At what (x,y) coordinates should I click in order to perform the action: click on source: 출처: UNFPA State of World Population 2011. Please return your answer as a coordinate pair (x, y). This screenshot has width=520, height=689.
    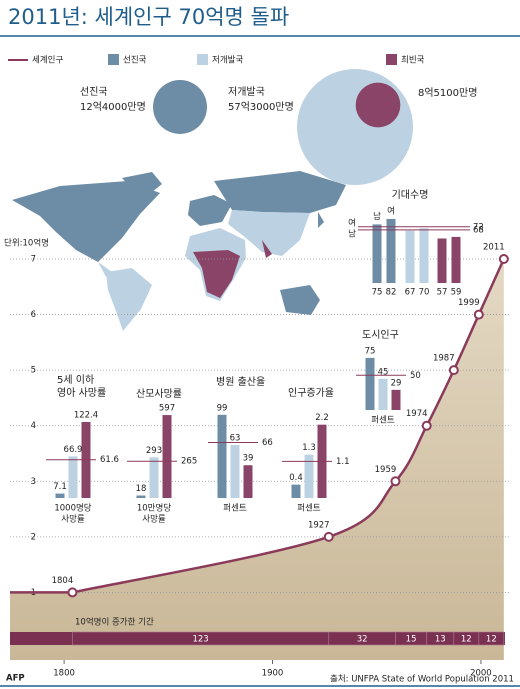
    Looking at the image, I should click on (422, 679).